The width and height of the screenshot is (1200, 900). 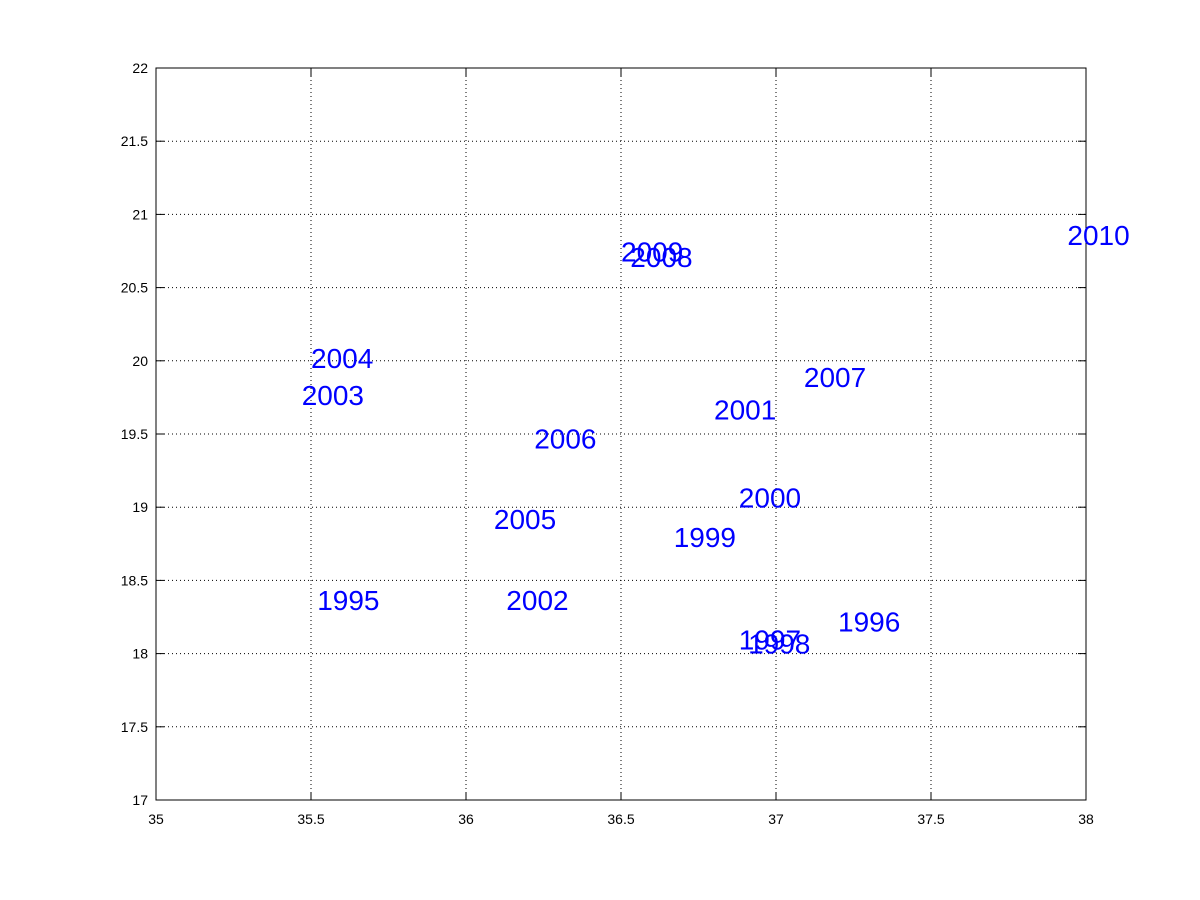 I want to click on data-point-label: 2008, so click(x=661, y=257).